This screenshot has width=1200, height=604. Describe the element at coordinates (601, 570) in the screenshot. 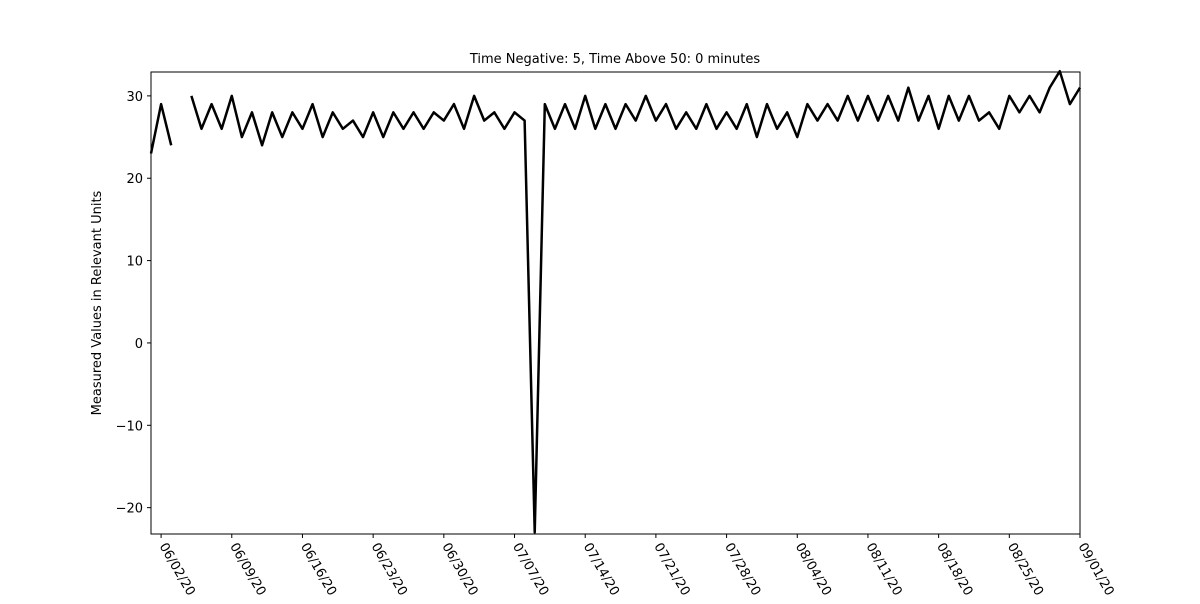

I see `x-tick-label: 07/14/20` at that location.